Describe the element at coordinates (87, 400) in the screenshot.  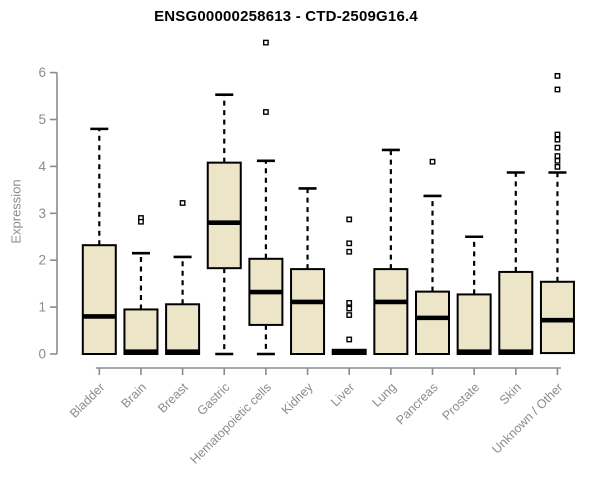
I see `x-tick-label: Bladder` at that location.